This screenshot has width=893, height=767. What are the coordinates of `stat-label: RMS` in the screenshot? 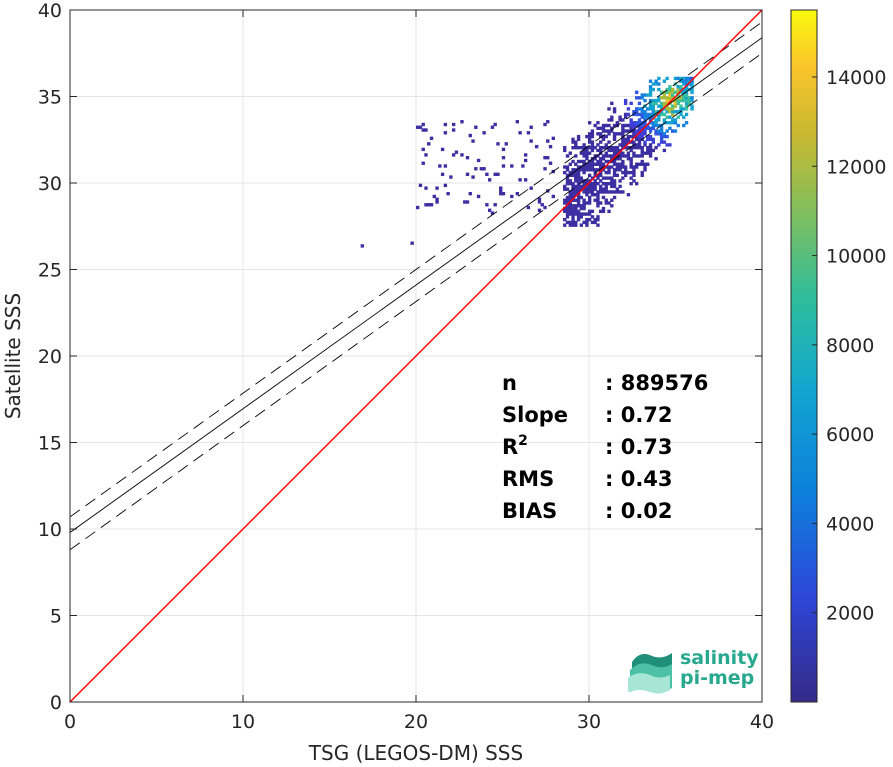 It's located at (528, 479).